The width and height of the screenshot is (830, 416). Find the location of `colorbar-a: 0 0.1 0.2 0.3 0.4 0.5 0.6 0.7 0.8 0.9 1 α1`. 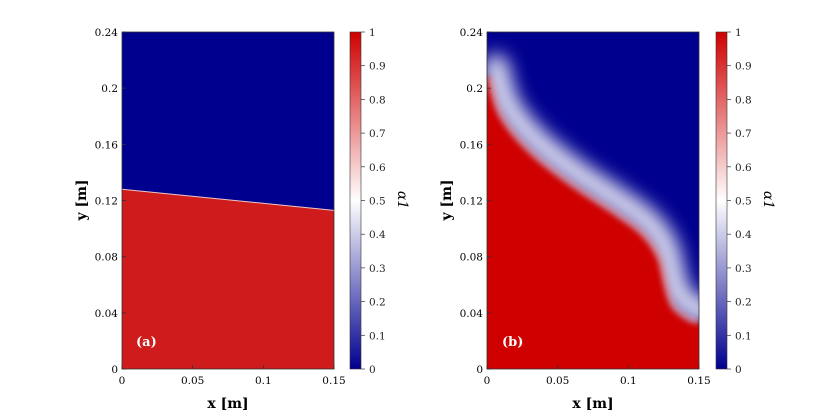

colorbar-a: 0 0.1 0.2 0.3 0.4 0.5 0.6 0.7 0.8 0.9 1 α1 is located at coordinates (379, 201).